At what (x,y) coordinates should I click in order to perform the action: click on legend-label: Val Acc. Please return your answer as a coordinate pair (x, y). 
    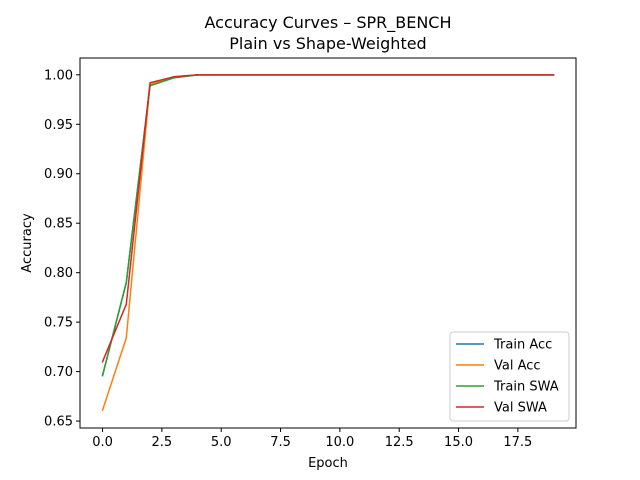
    Looking at the image, I should click on (517, 366).